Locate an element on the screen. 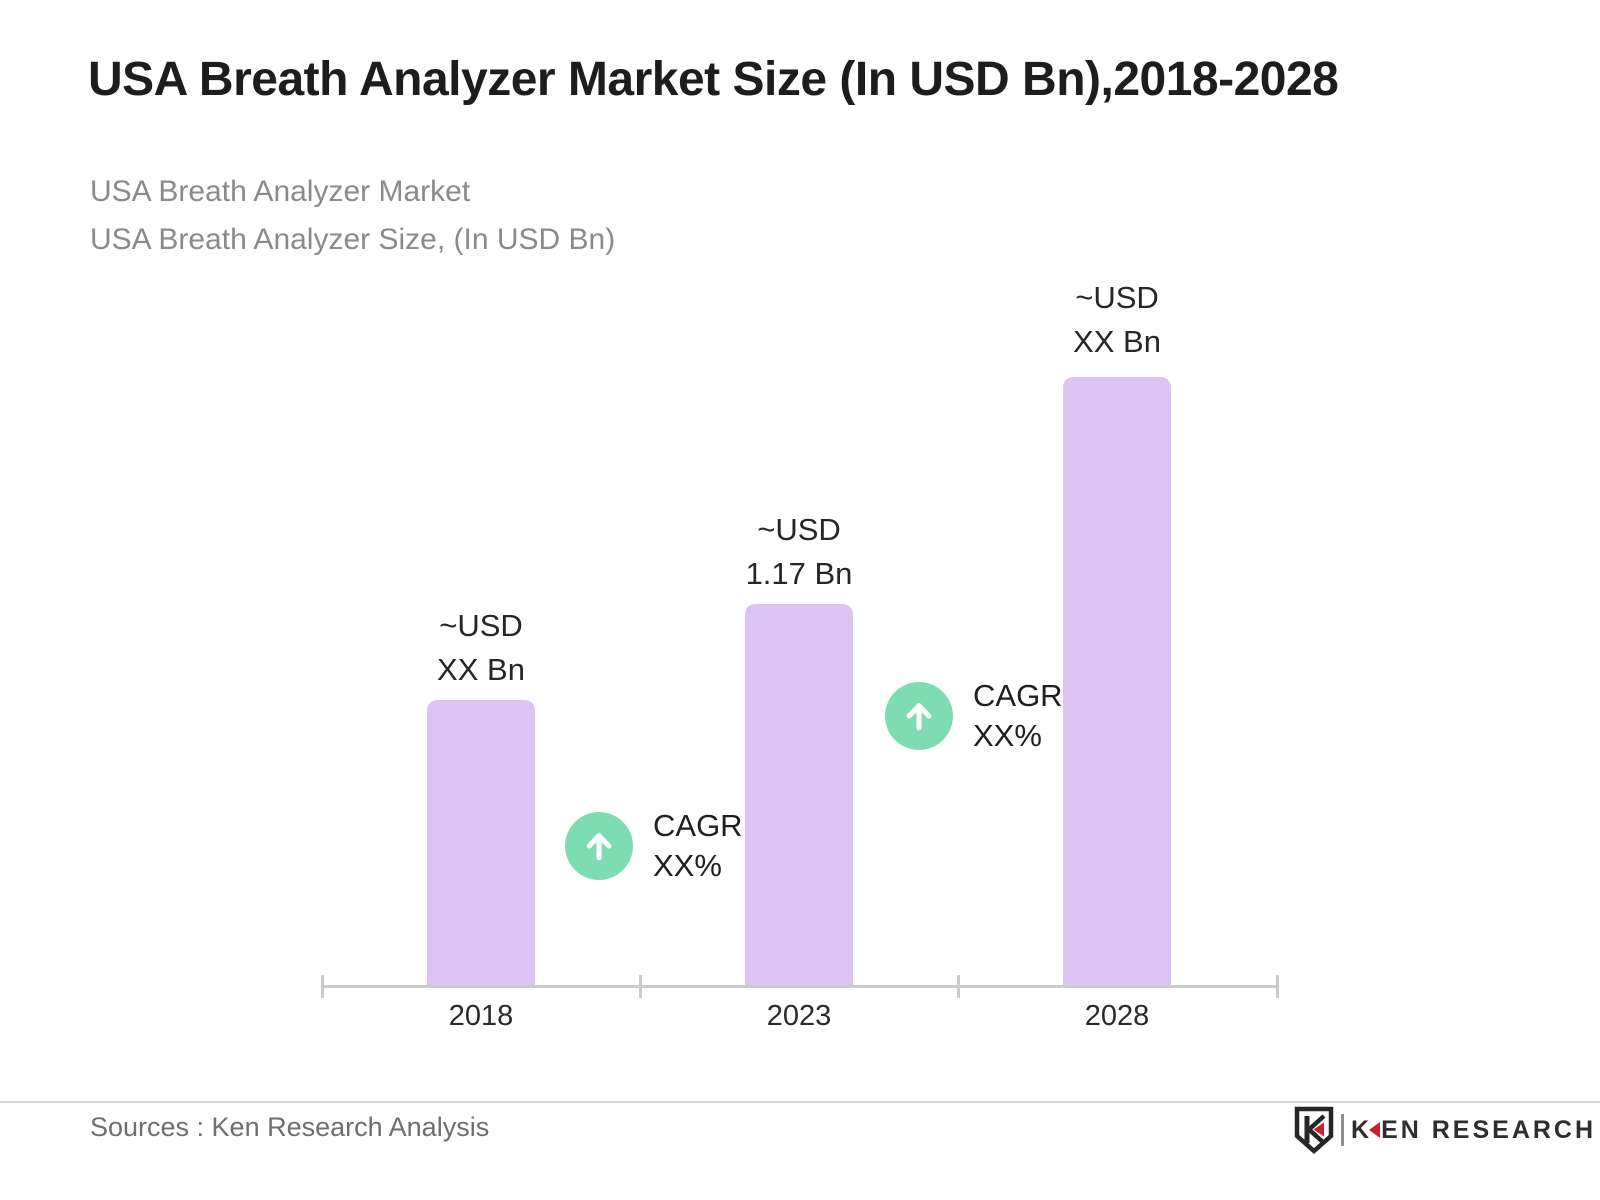 This screenshot has width=1600, height=1200. cagr-annotation-1: CAGR XX% is located at coordinates (654, 846).